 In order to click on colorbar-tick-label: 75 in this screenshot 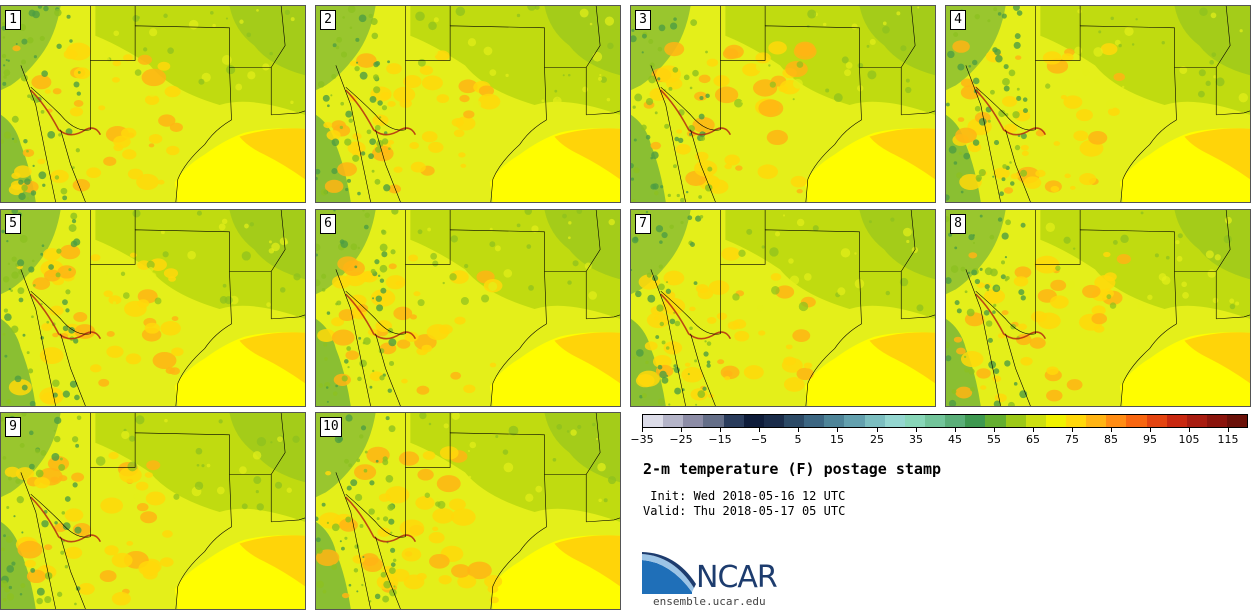, I will do `click(1072, 439)`.